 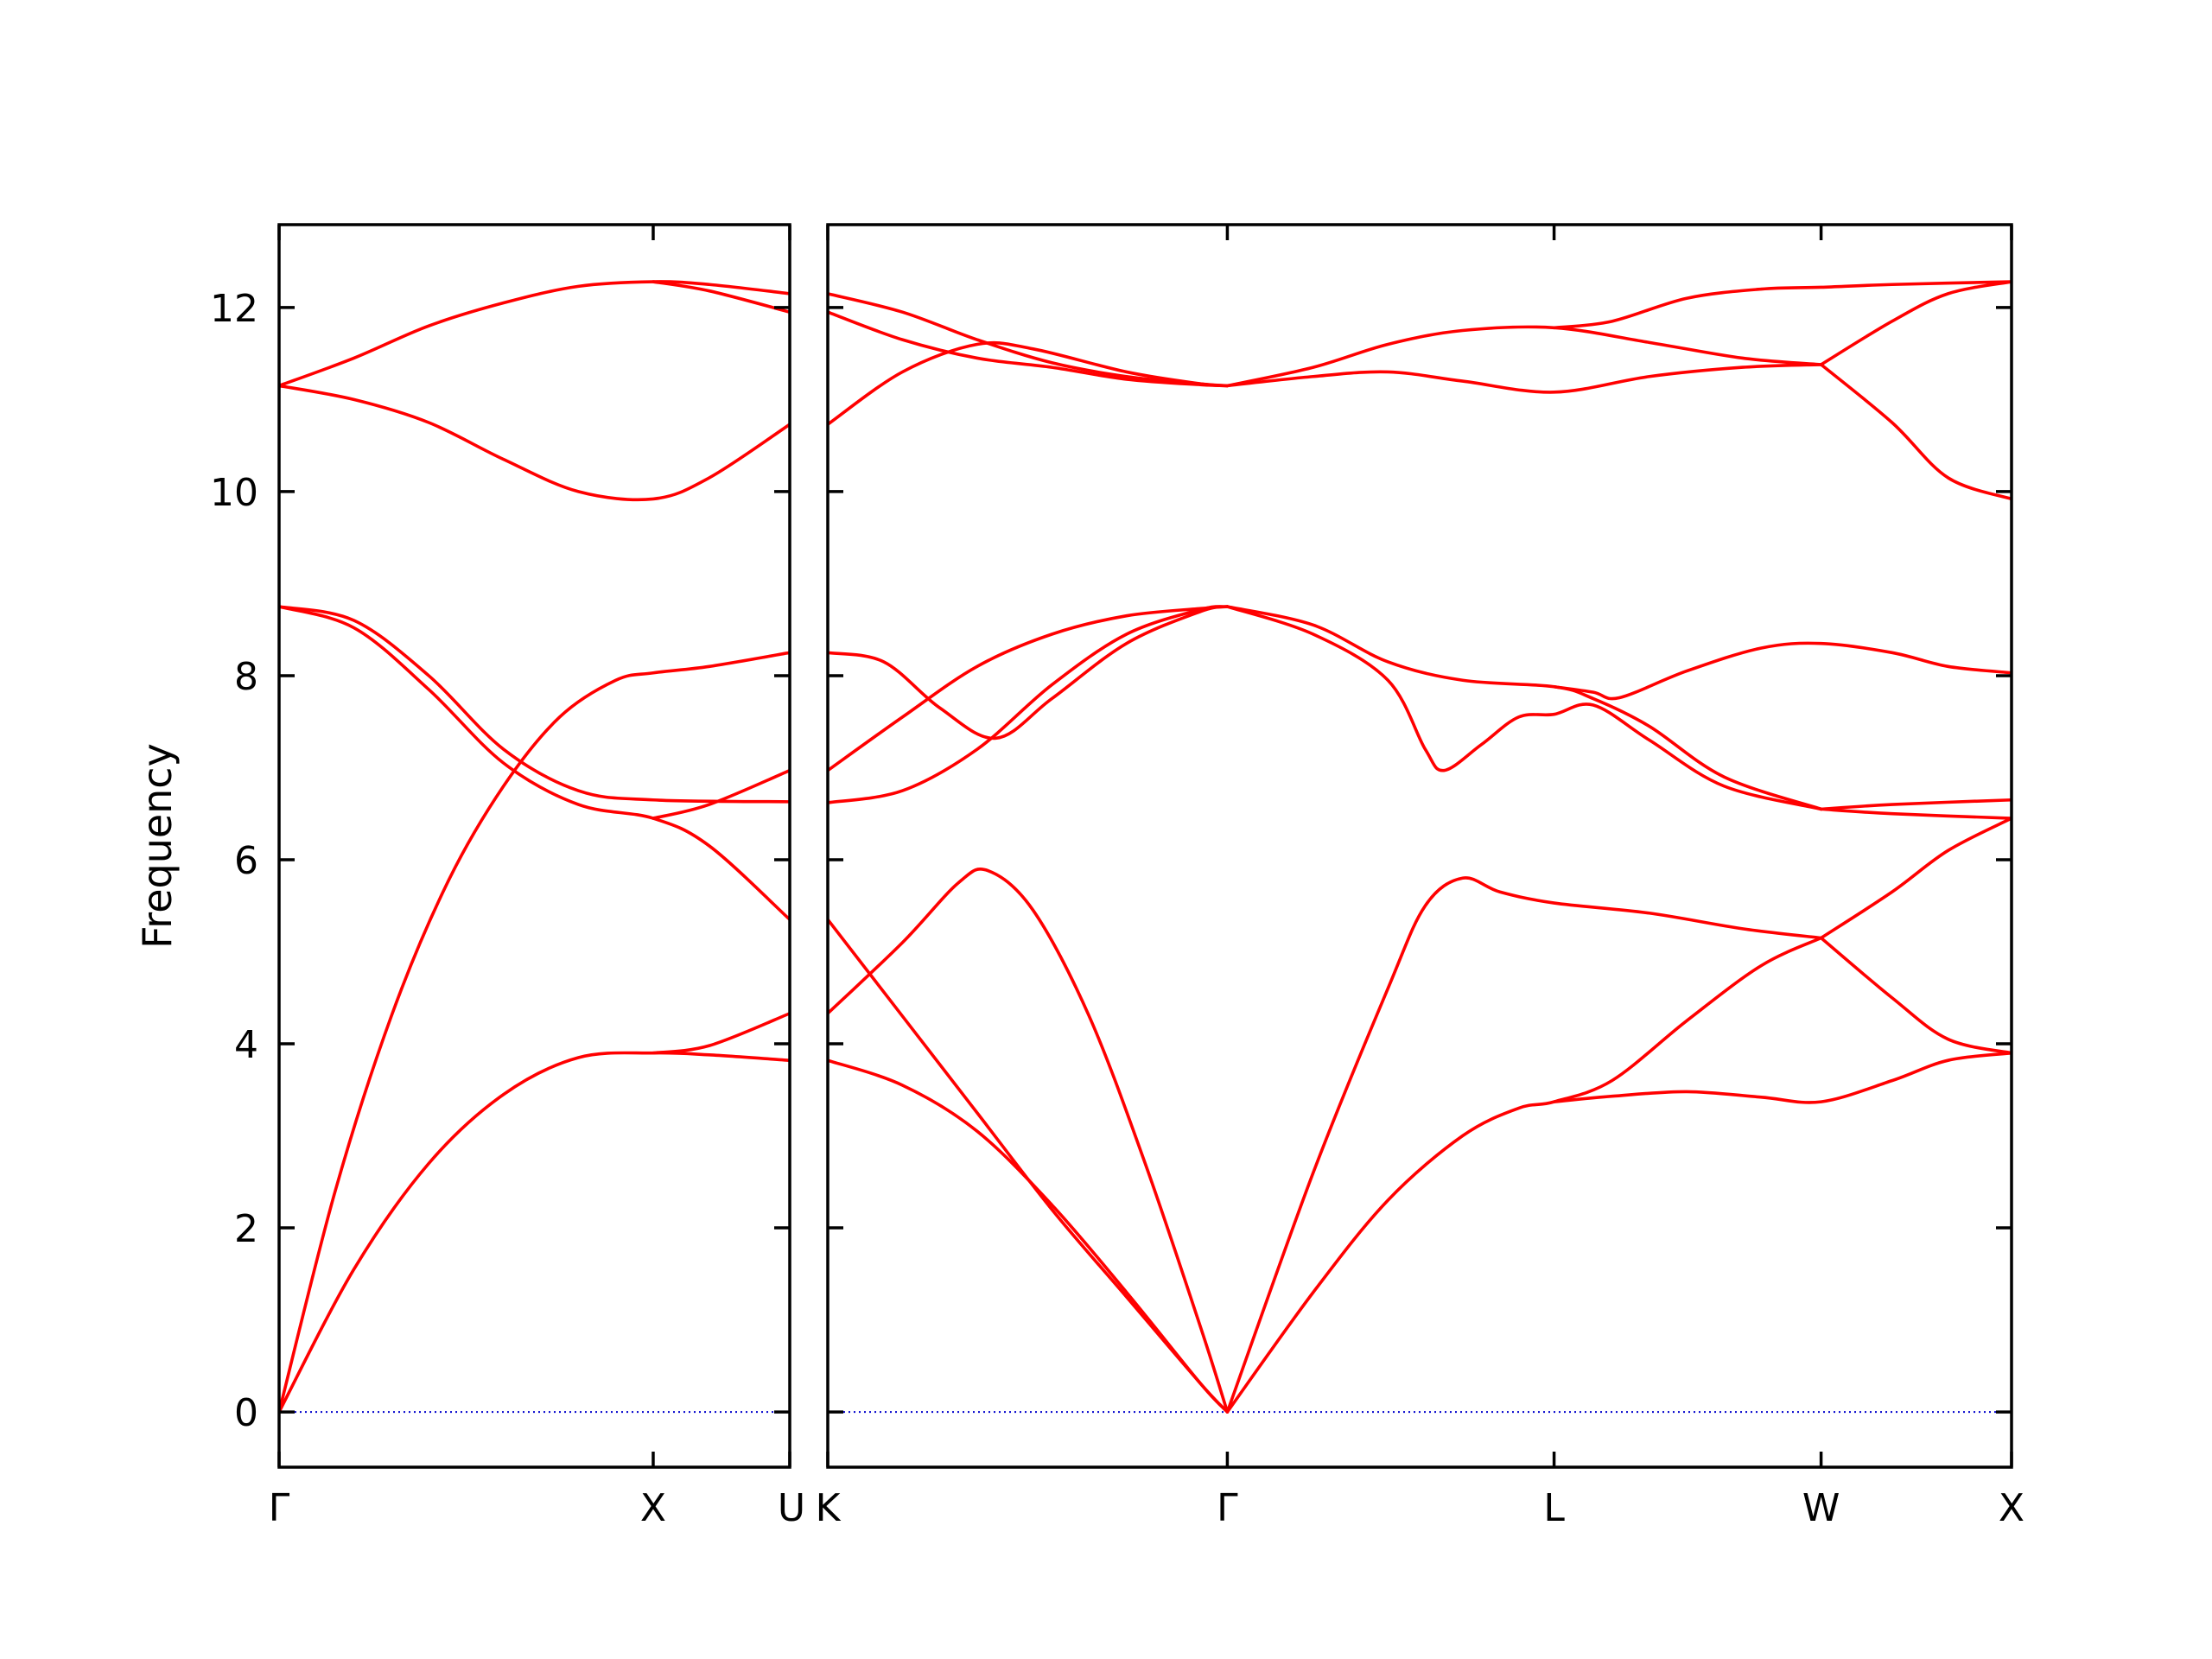 What do you see at coordinates (234, 309) in the screenshot?
I see `y-tick-label: 12` at bounding box center [234, 309].